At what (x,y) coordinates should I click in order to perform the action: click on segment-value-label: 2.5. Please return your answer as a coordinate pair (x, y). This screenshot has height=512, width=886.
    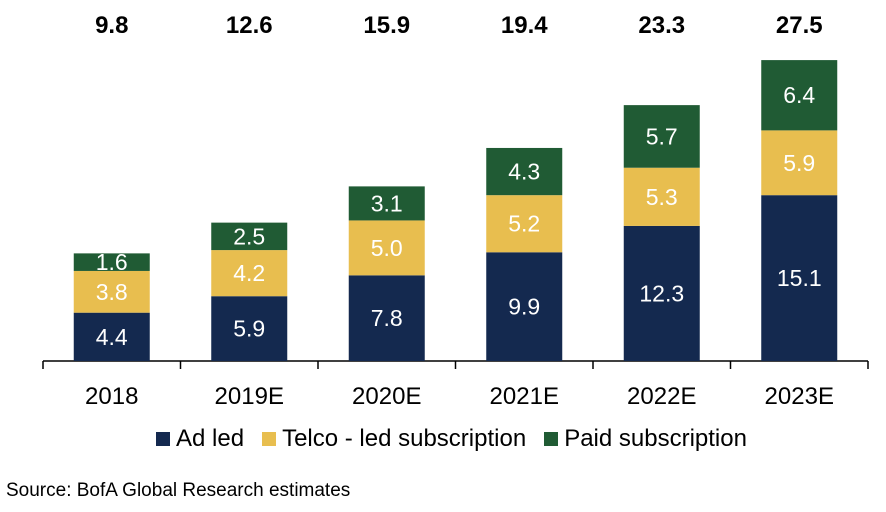
    Looking at the image, I should click on (249, 236).